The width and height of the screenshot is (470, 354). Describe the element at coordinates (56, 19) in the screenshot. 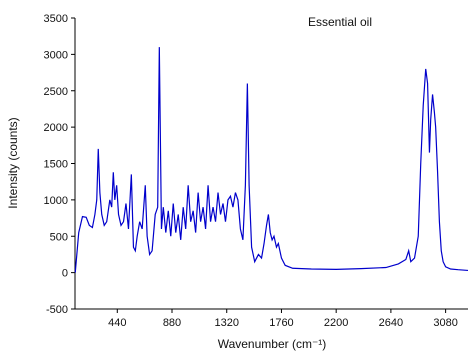

I see `y-tick-label: 3500` at that location.